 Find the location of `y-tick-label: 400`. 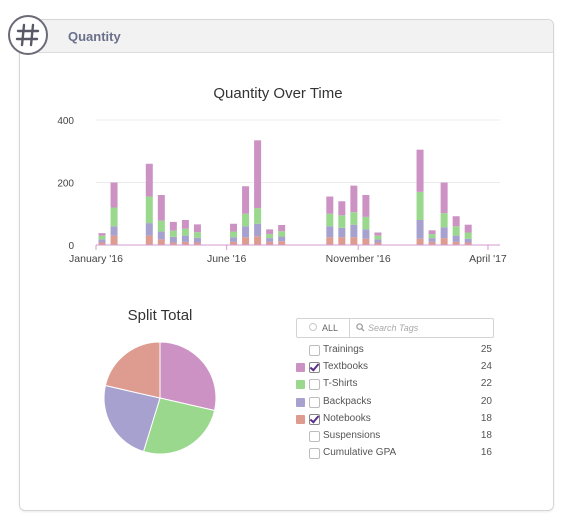

y-tick-label: 400 is located at coordinates (65, 121).